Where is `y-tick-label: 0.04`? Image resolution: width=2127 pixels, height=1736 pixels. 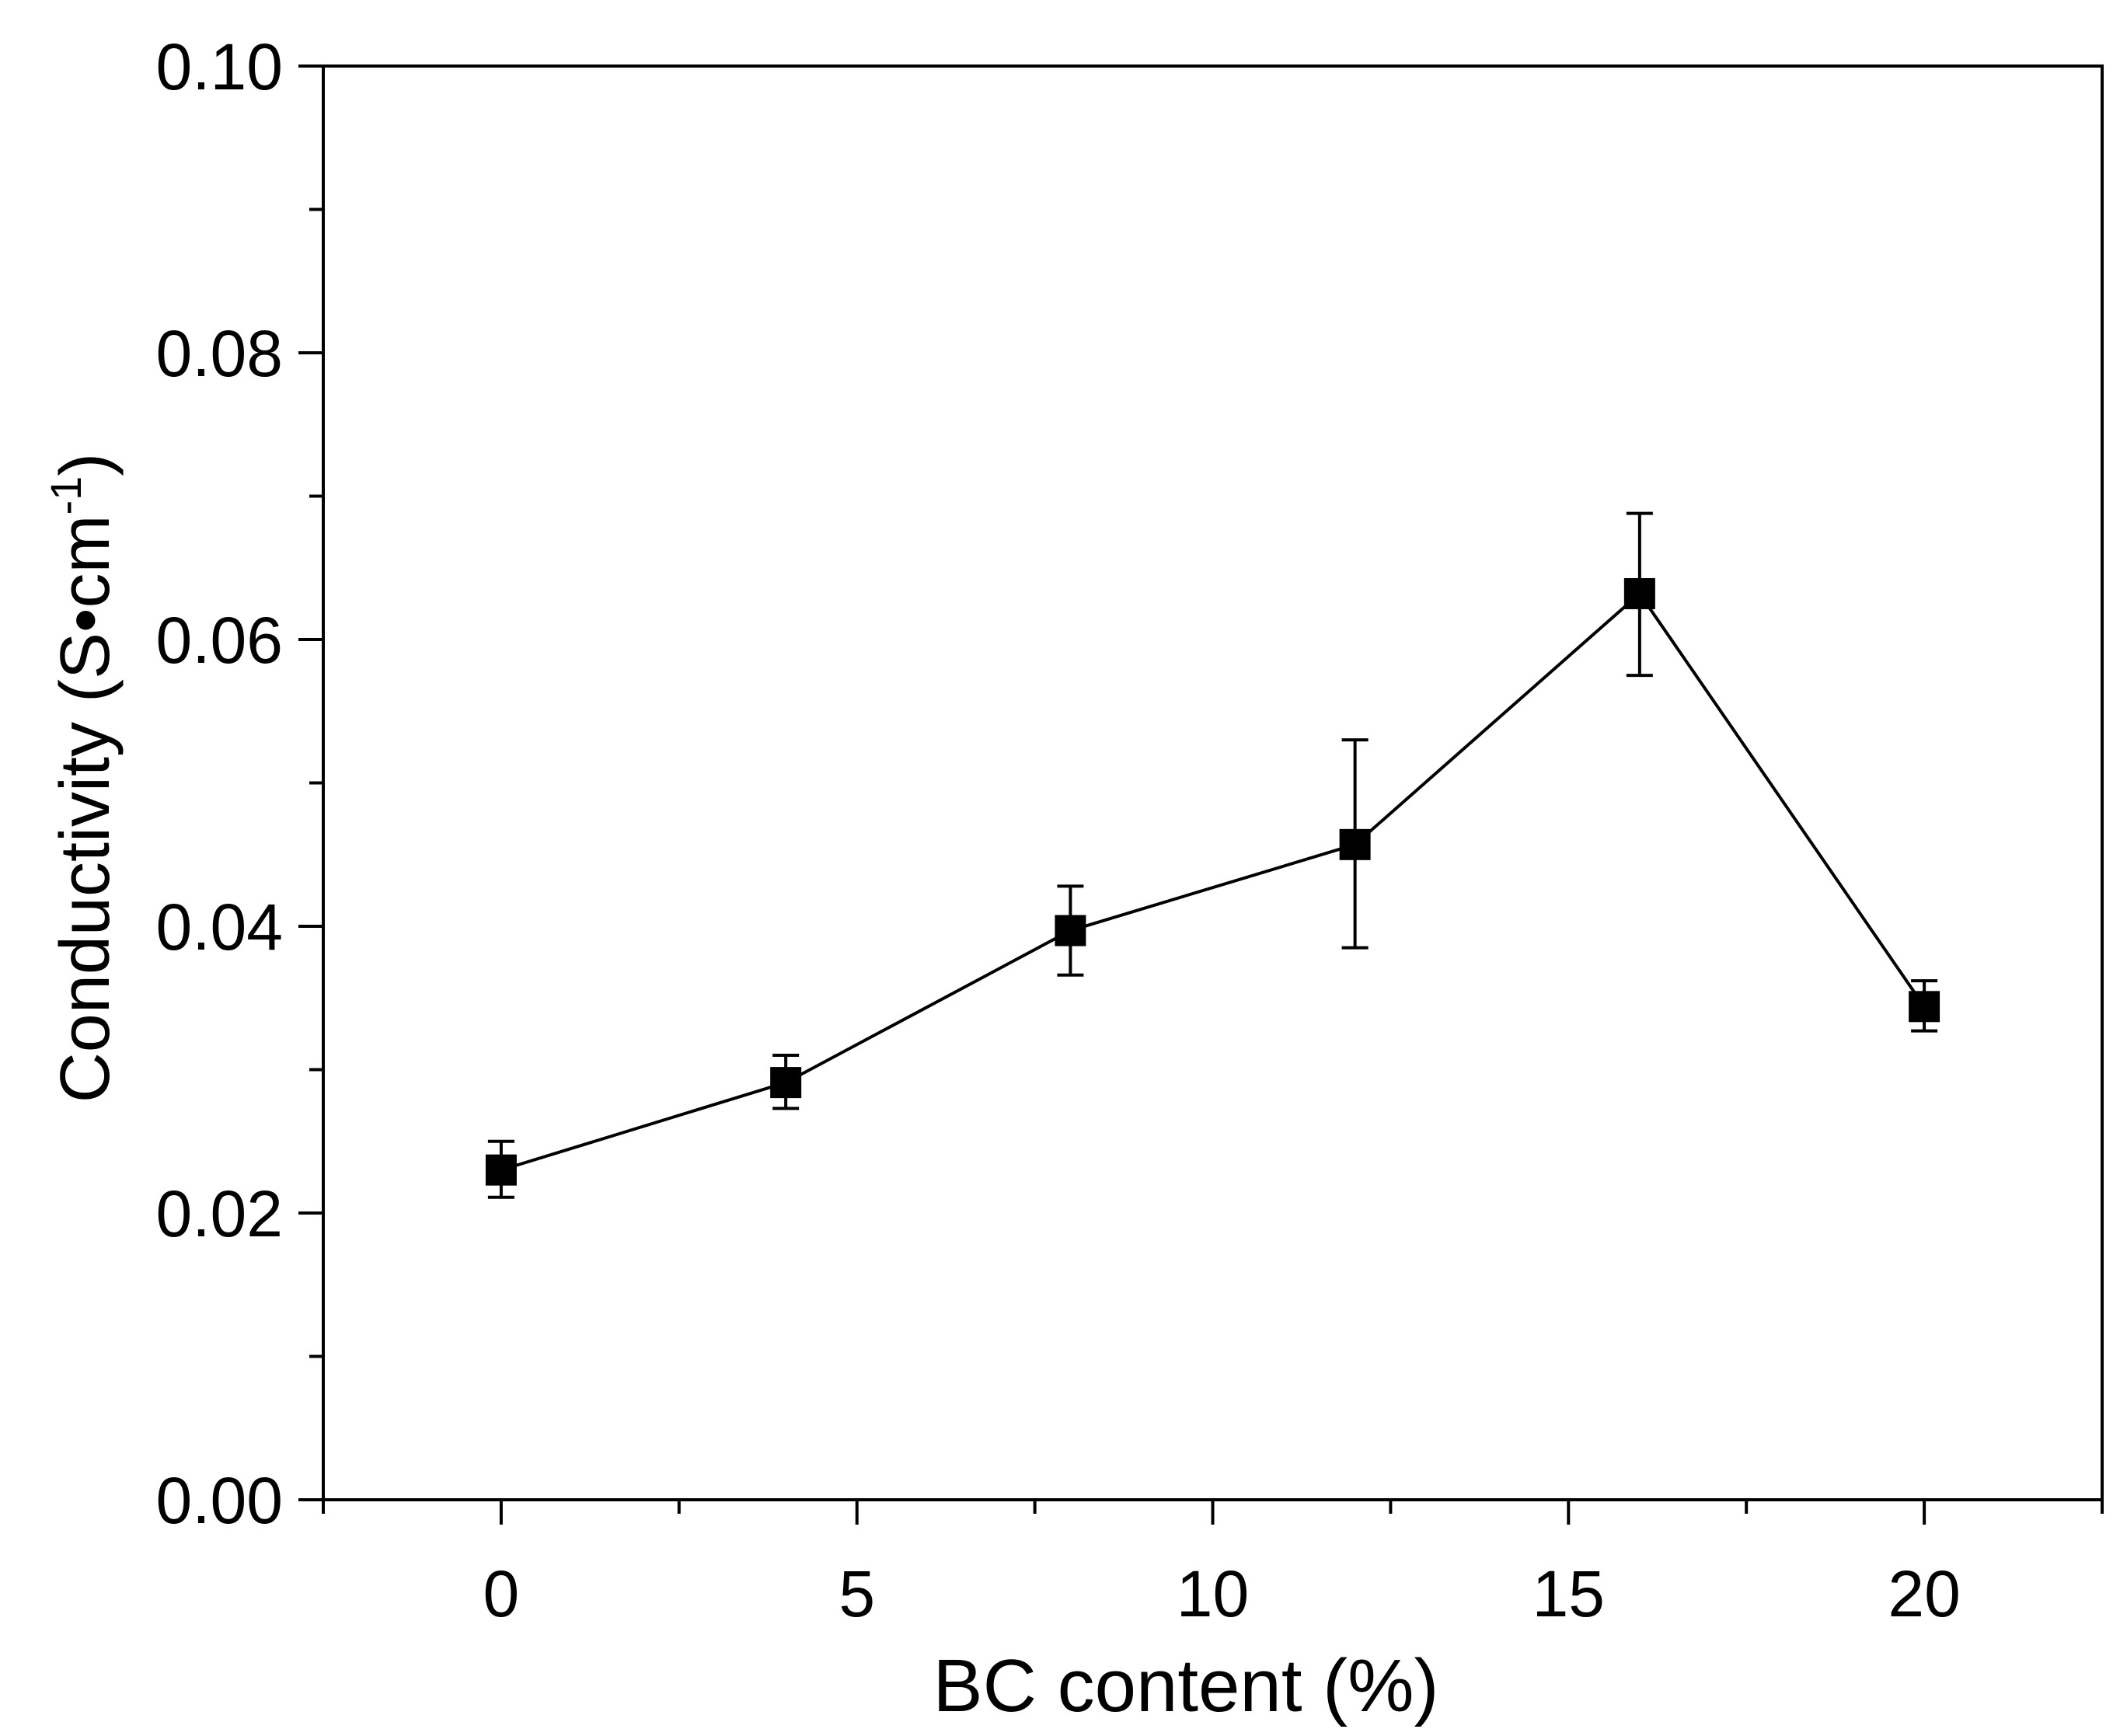
y-tick-label: 0.04 is located at coordinates (220, 927).